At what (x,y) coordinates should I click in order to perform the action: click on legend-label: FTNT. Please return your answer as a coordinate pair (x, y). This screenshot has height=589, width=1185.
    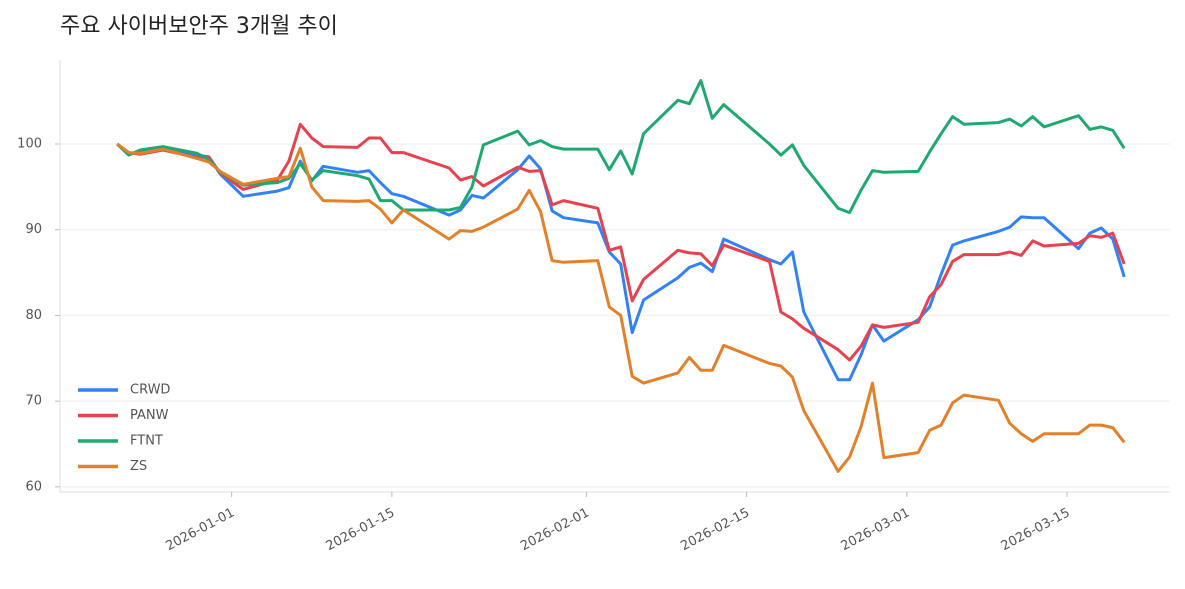
    Looking at the image, I should click on (146, 441).